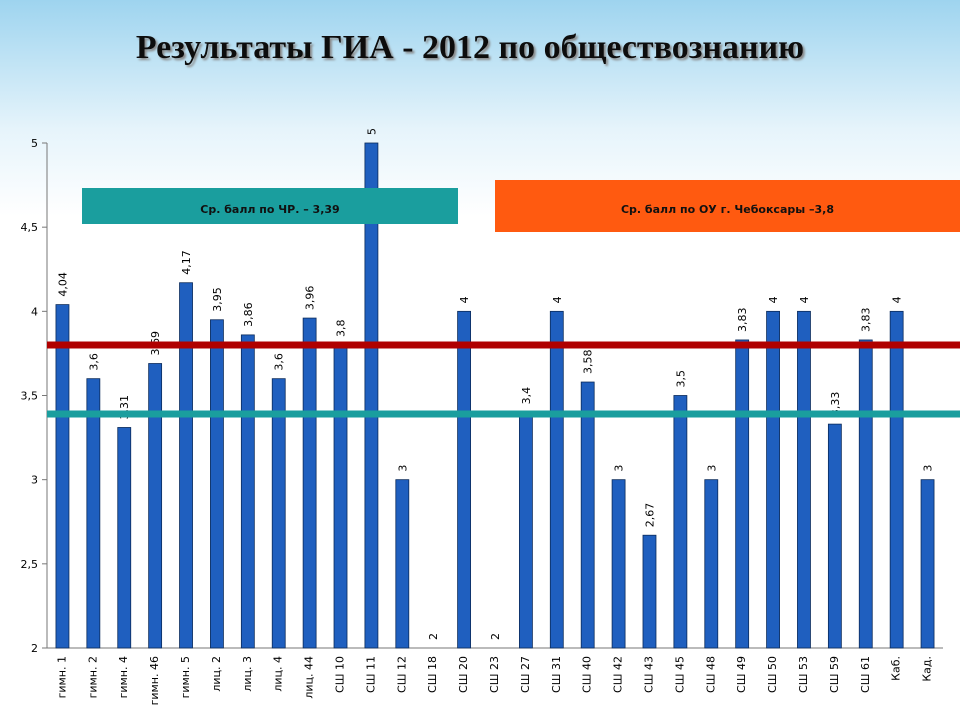 This screenshot has height=724, width=960. Describe the element at coordinates (865, 674) in the screenshot. I see `x-tick-label: СШ 61` at that location.